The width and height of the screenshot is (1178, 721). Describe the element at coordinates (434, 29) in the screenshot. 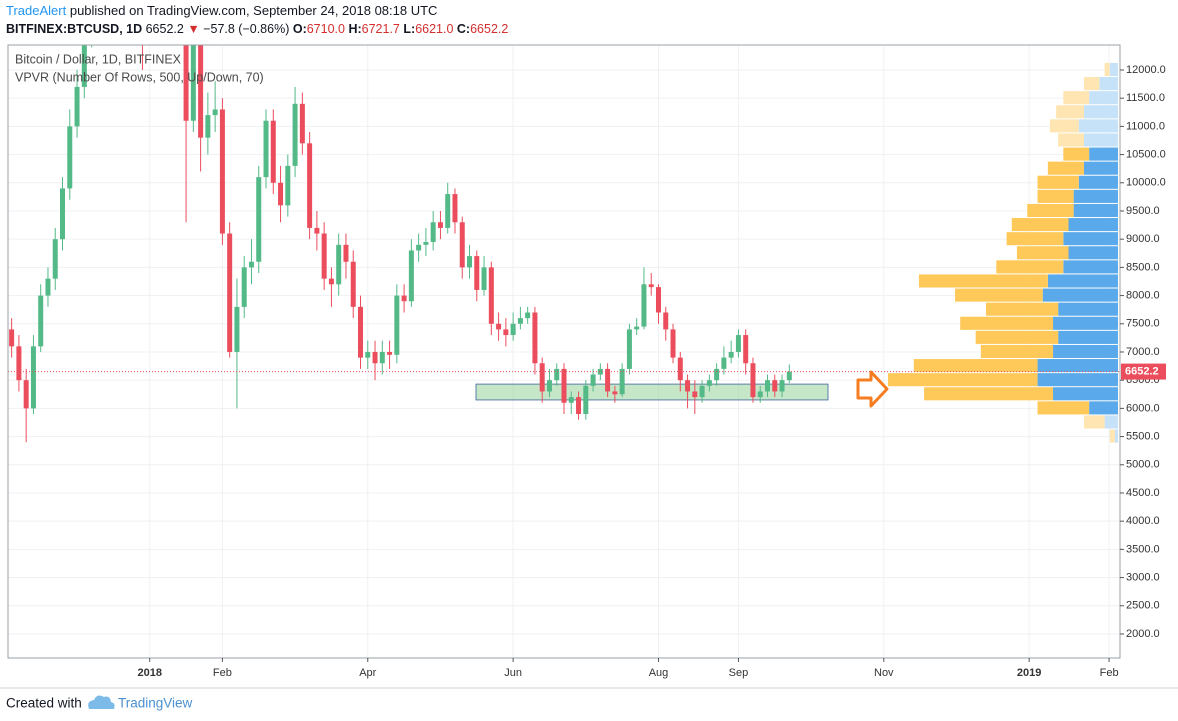

I see `ohlc-value: 6621.0` at that location.